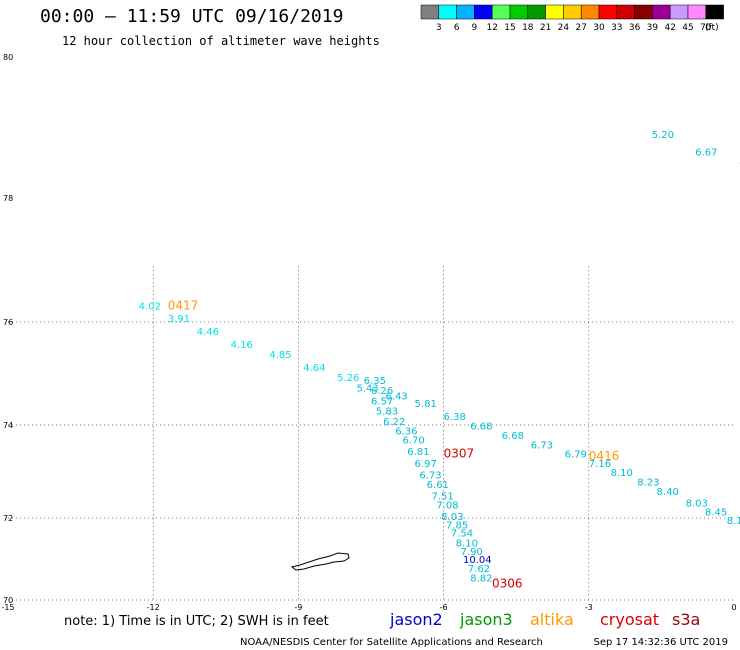 The height and width of the screenshot is (650, 740). Describe the element at coordinates (589, 607) in the screenshot. I see `x-tick-label: -3` at that location.